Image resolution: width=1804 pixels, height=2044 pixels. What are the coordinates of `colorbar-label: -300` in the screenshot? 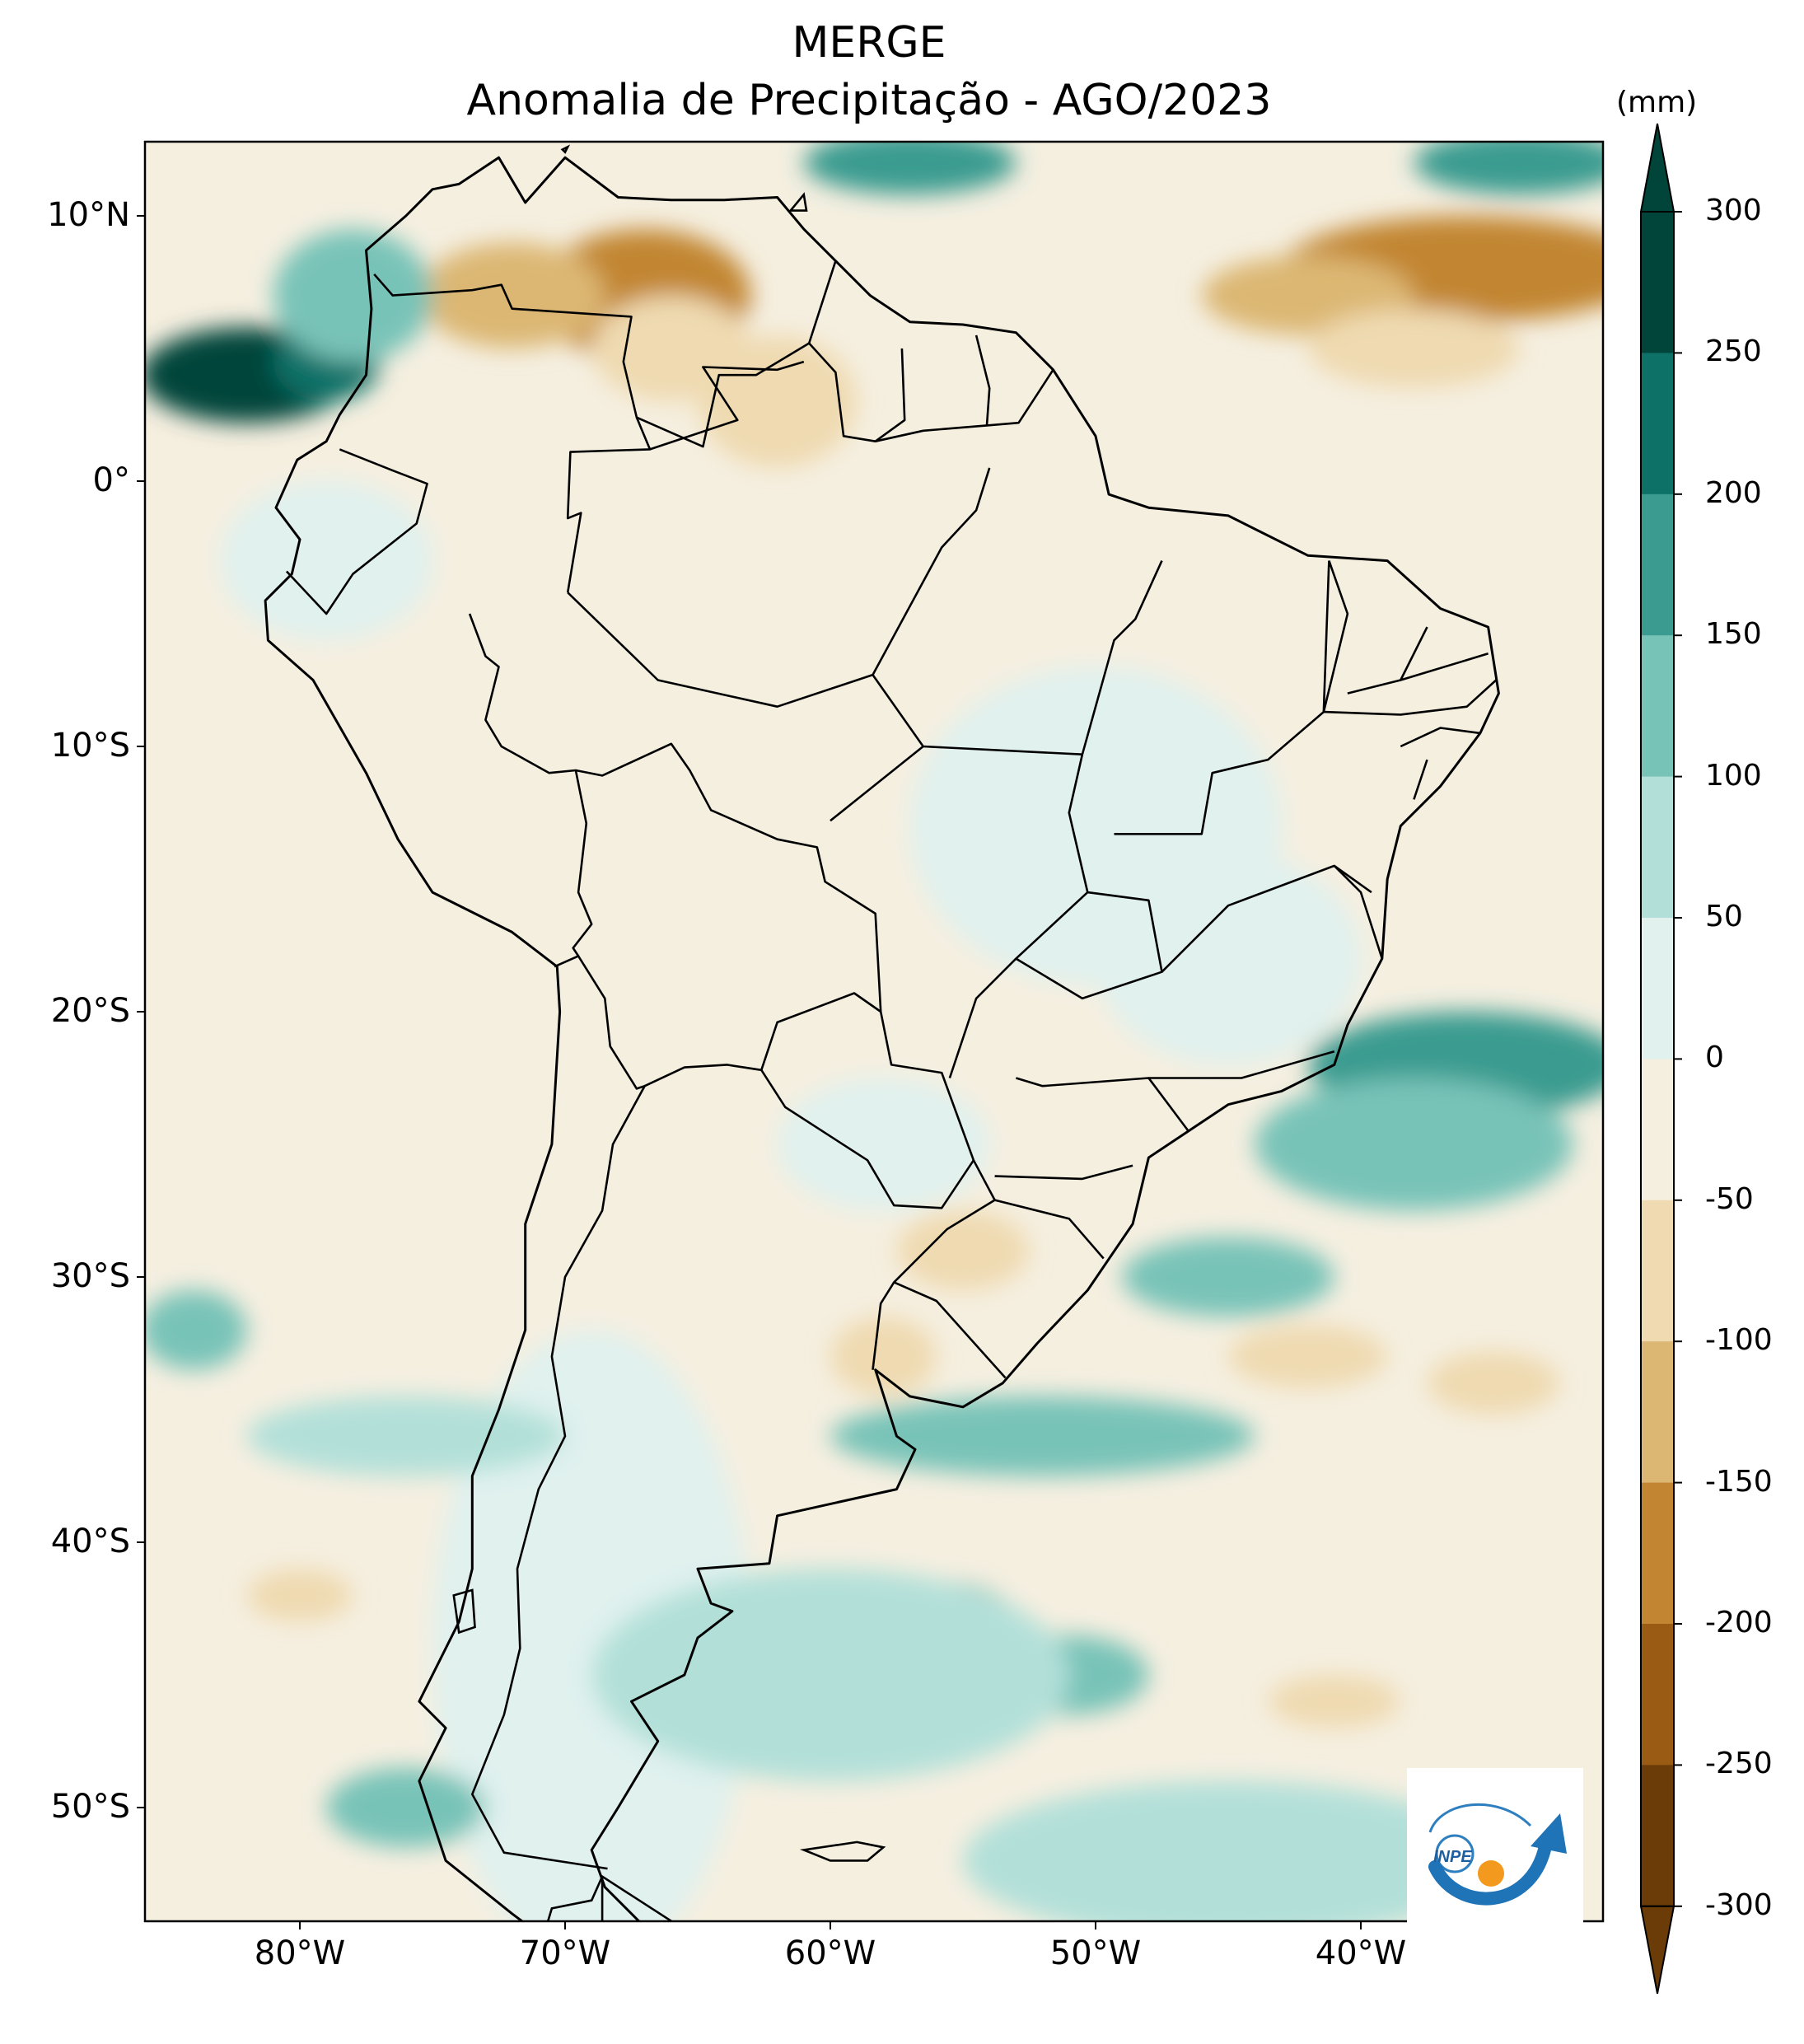 It's located at (1739, 1904).